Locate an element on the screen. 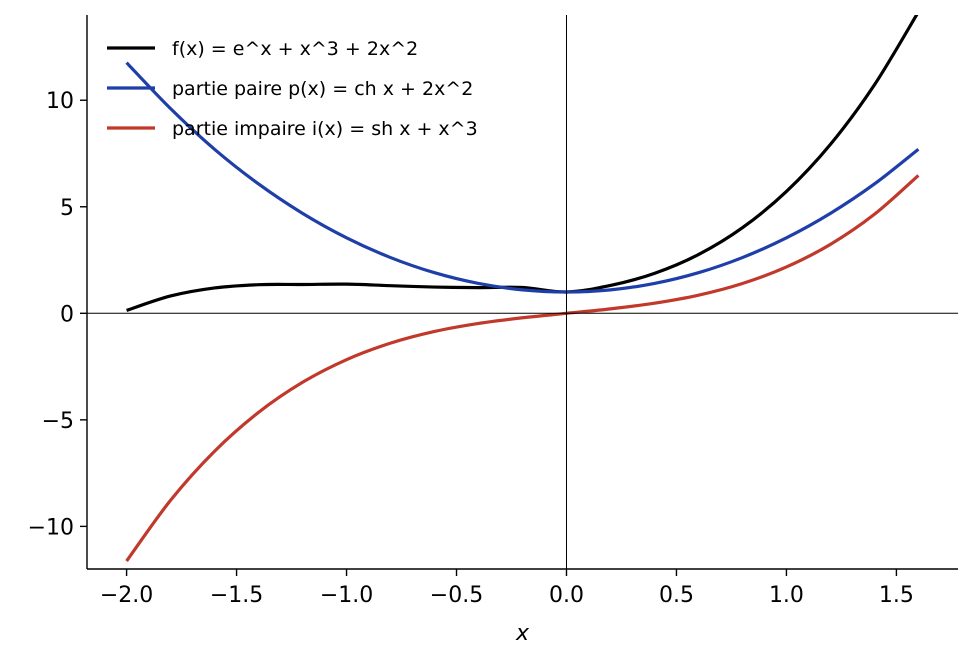 Image resolution: width=973 pixels, height=661 pixels. x-tick-label: 0.5 is located at coordinates (676, 595).